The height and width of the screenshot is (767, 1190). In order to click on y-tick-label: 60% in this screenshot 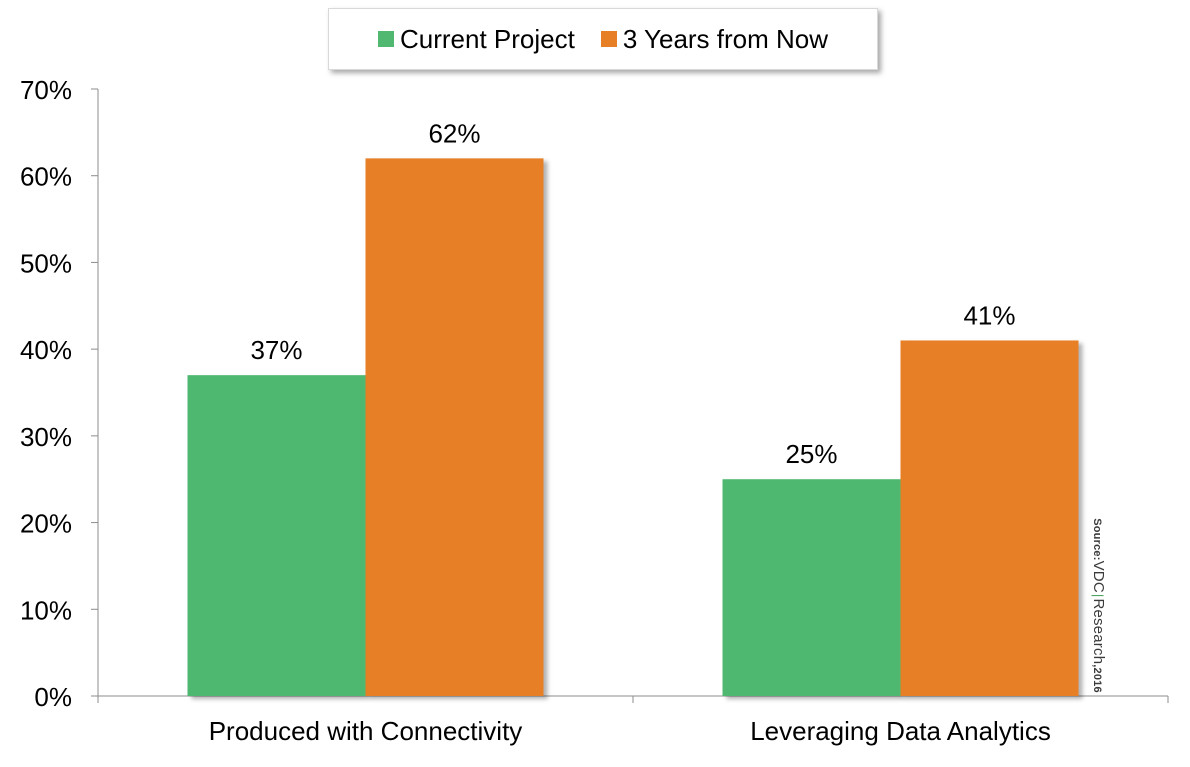, I will do `click(46, 177)`.